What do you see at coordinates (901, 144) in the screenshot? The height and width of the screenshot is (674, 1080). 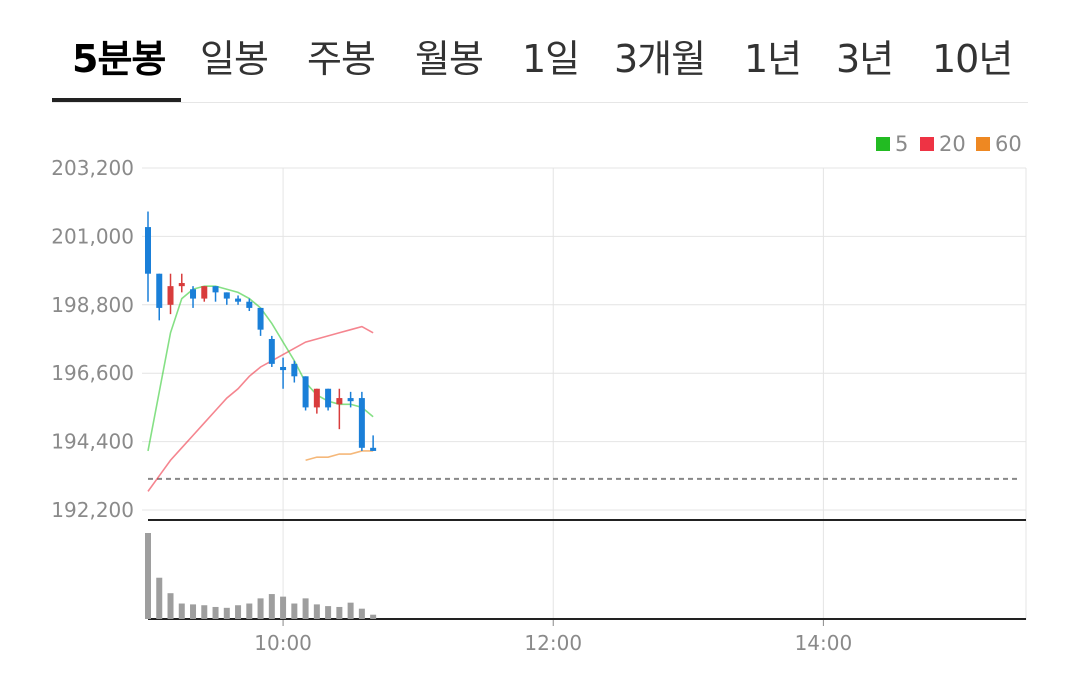 I see `legend-label-5: 5` at bounding box center [901, 144].